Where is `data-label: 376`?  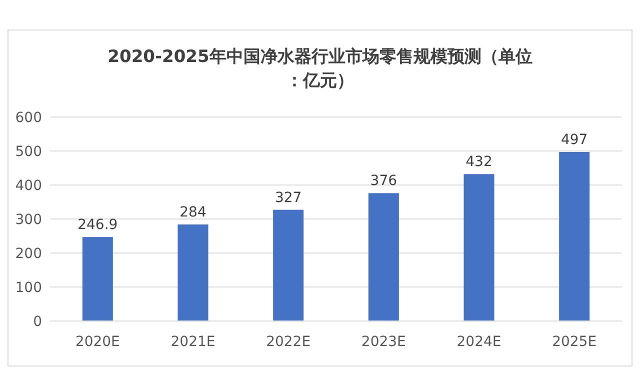 data-label: 376 is located at coordinates (384, 181).